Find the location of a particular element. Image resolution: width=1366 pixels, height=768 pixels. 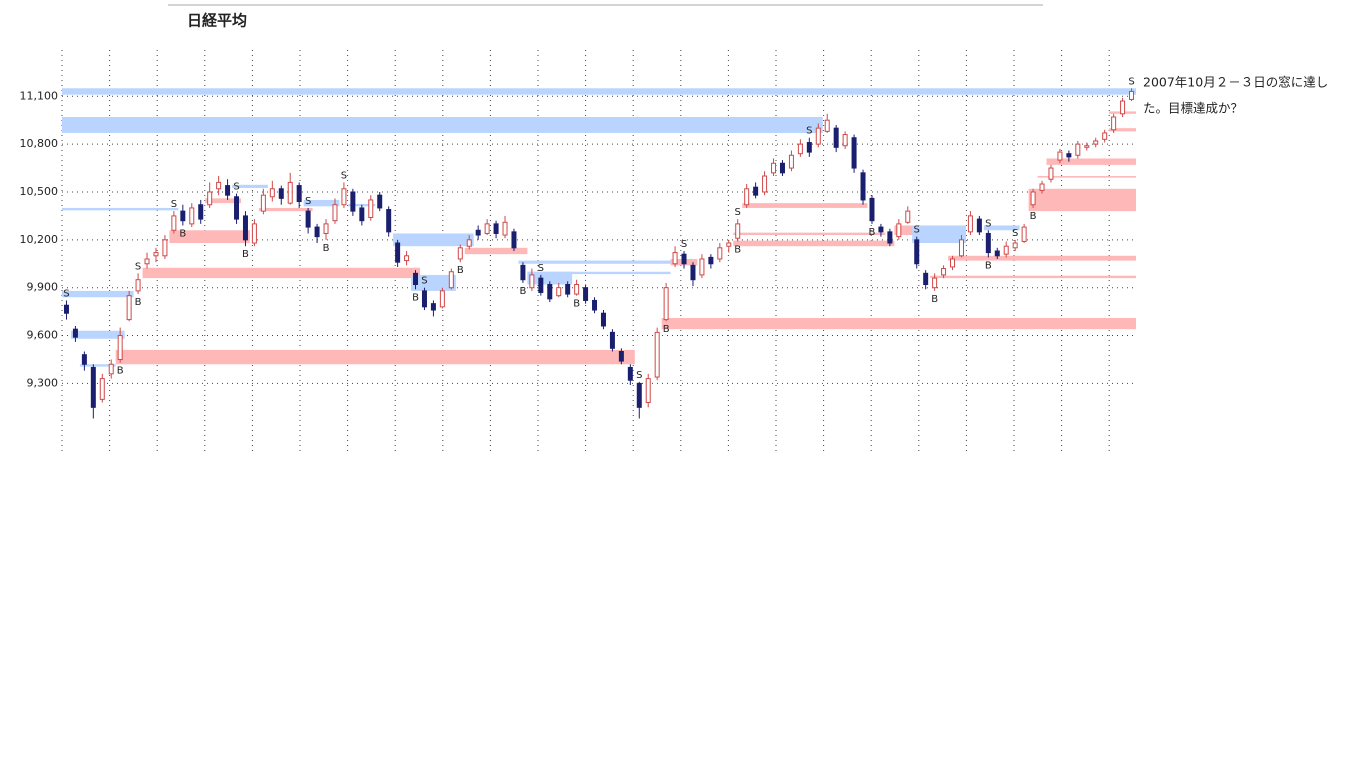

y-tick-label: 11,100 is located at coordinates (39, 95).